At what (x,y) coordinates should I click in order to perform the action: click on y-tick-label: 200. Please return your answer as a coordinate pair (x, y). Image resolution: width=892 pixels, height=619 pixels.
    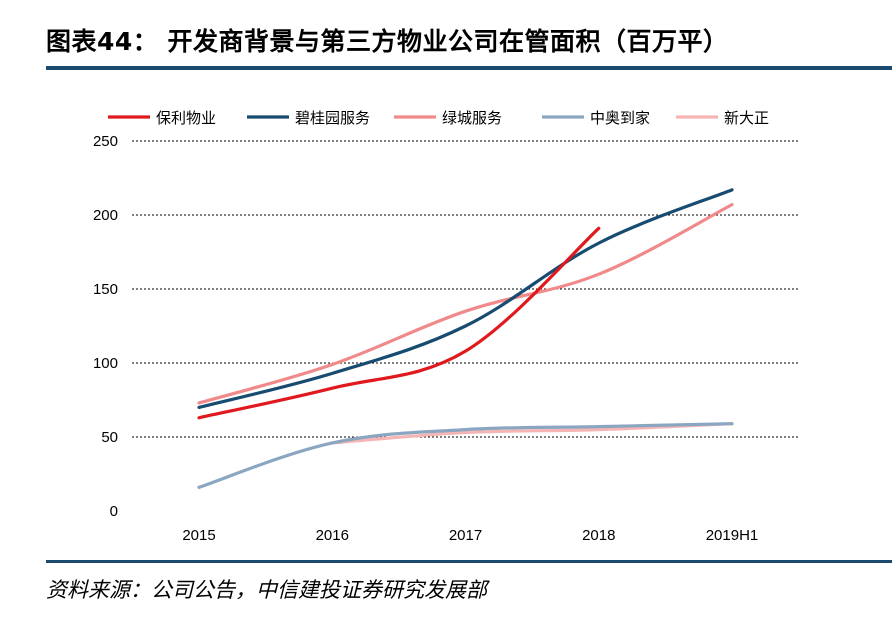
    Looking at the image, I should click on (105, 215).